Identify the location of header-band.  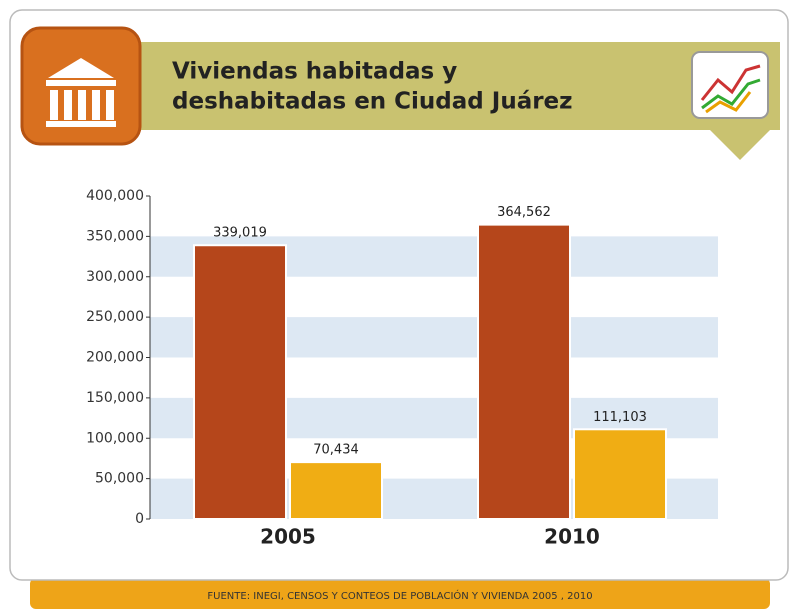
(455, 86).